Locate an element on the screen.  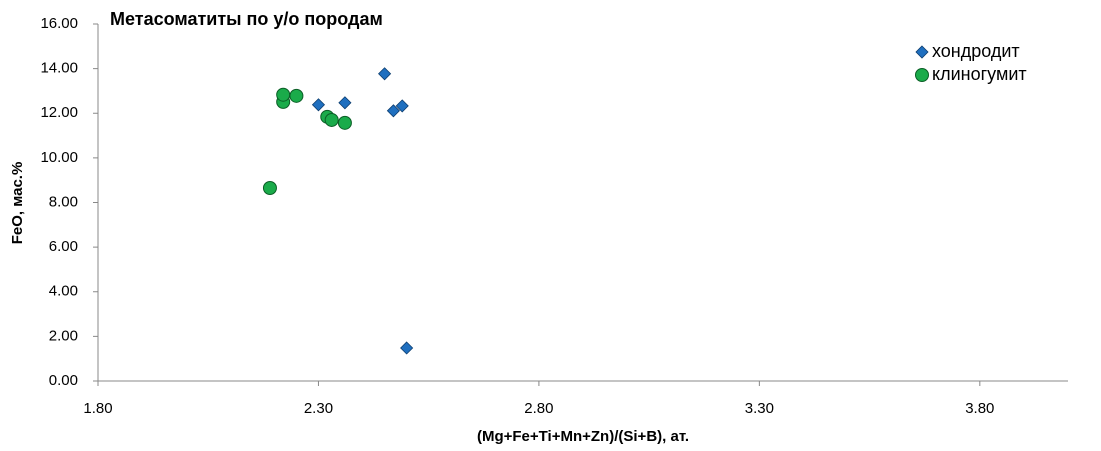
y-axis-label: FeO, мас.% is located at coordinates (17, 203).